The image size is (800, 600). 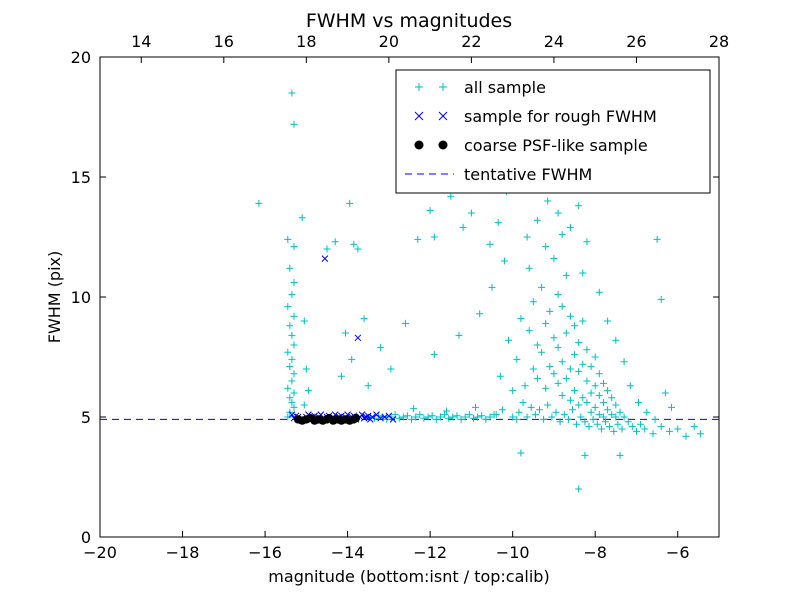 I want to click on series-coarse-psf-like-sample, so click(x=327, y=419).